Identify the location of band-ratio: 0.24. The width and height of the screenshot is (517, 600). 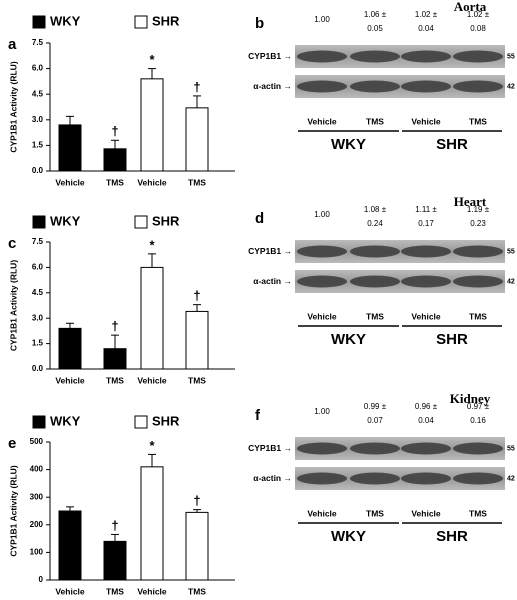
(375, 223).